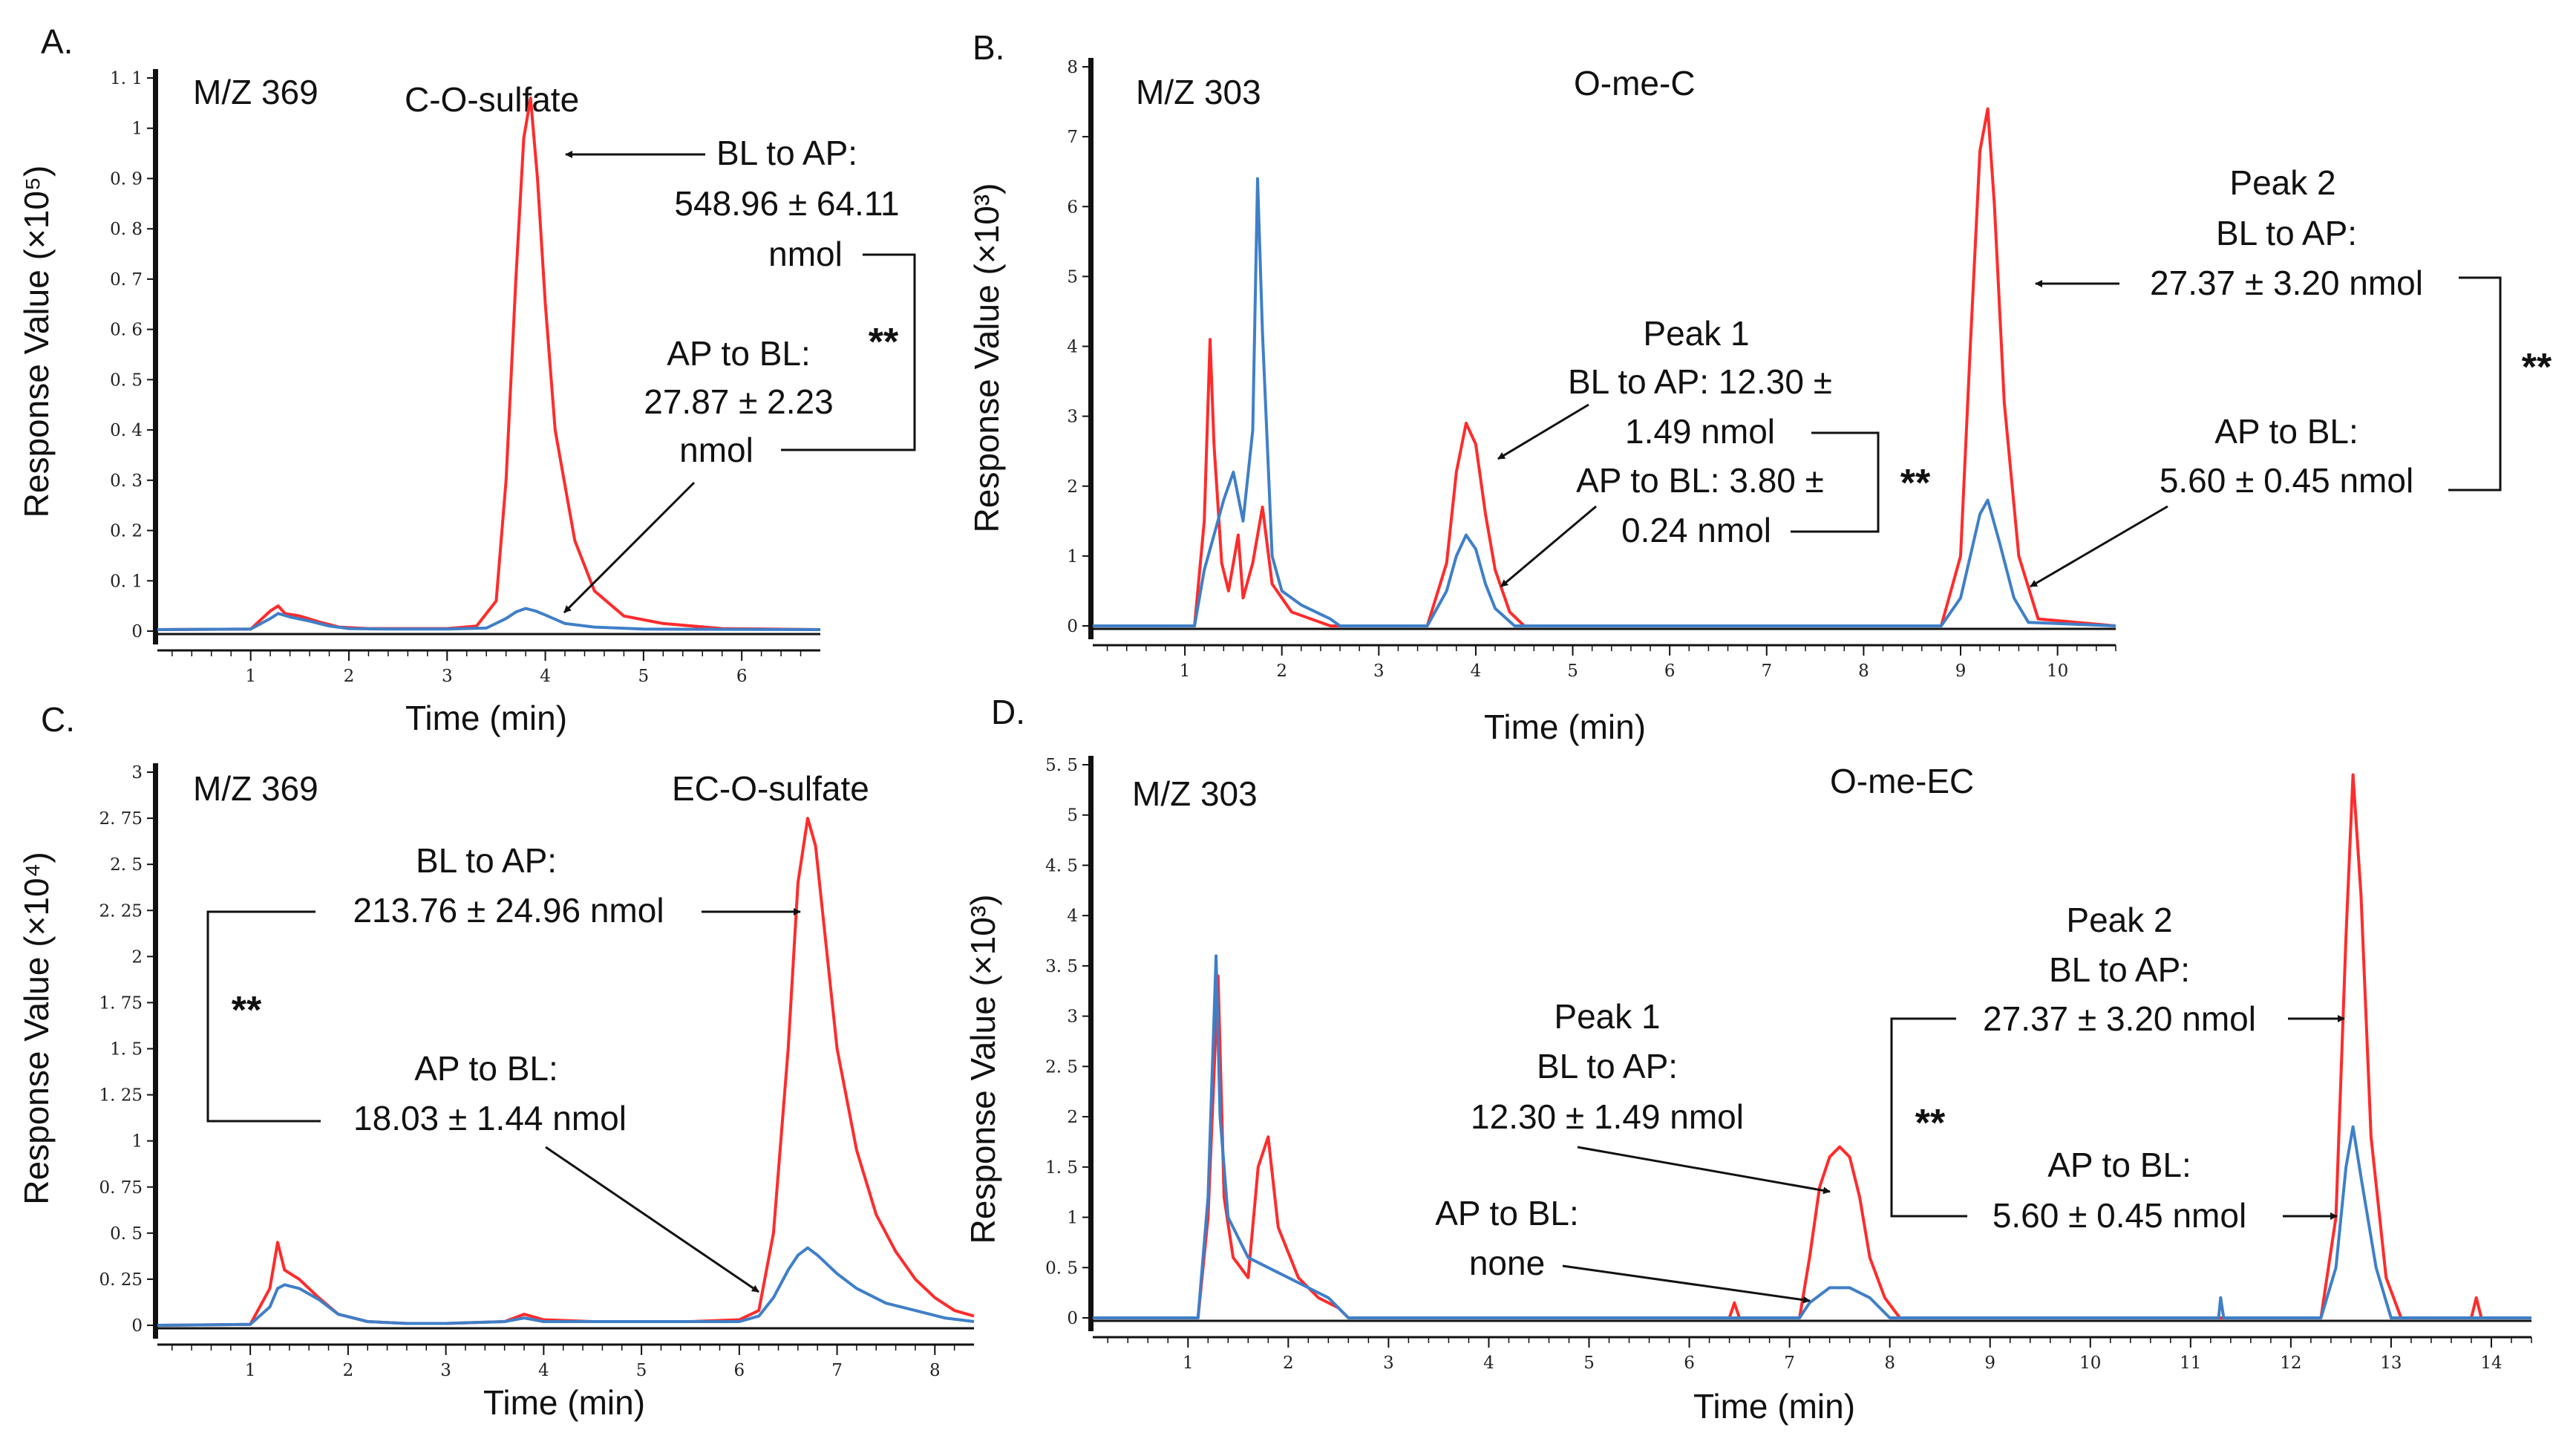 This screenshot has height=1453, width=2576. I want to click on panel-a-plot, so click(489, 364).